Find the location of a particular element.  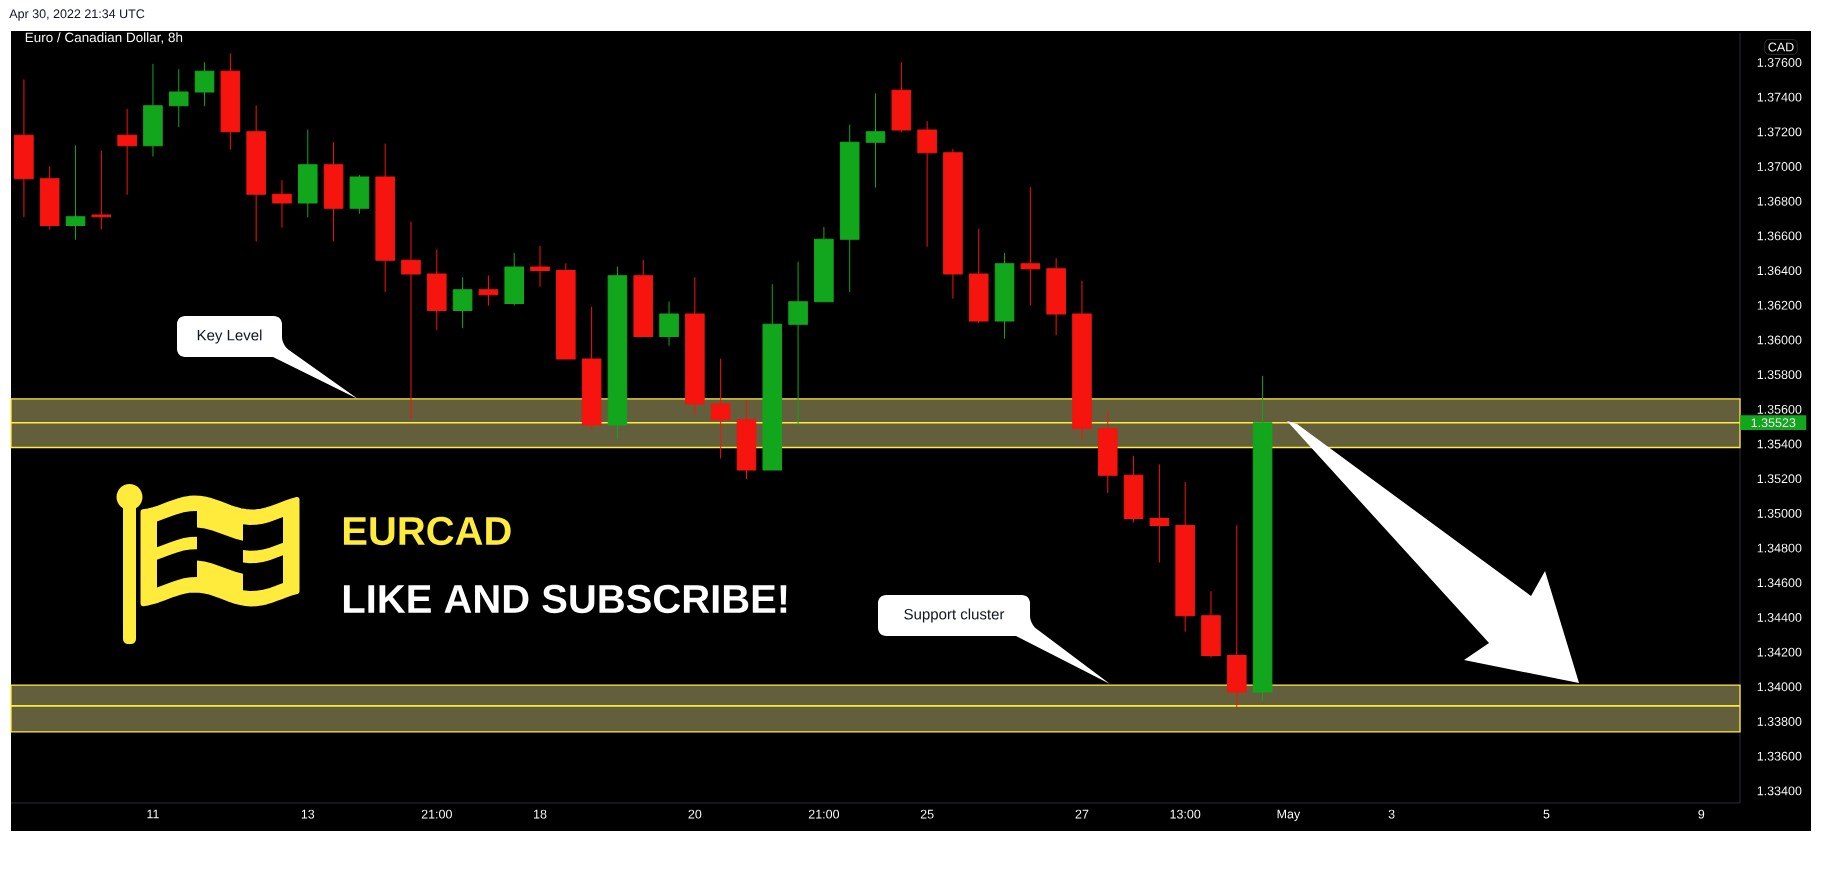

x-tick-label: 13:00 is located at coordinates (1185, 814).